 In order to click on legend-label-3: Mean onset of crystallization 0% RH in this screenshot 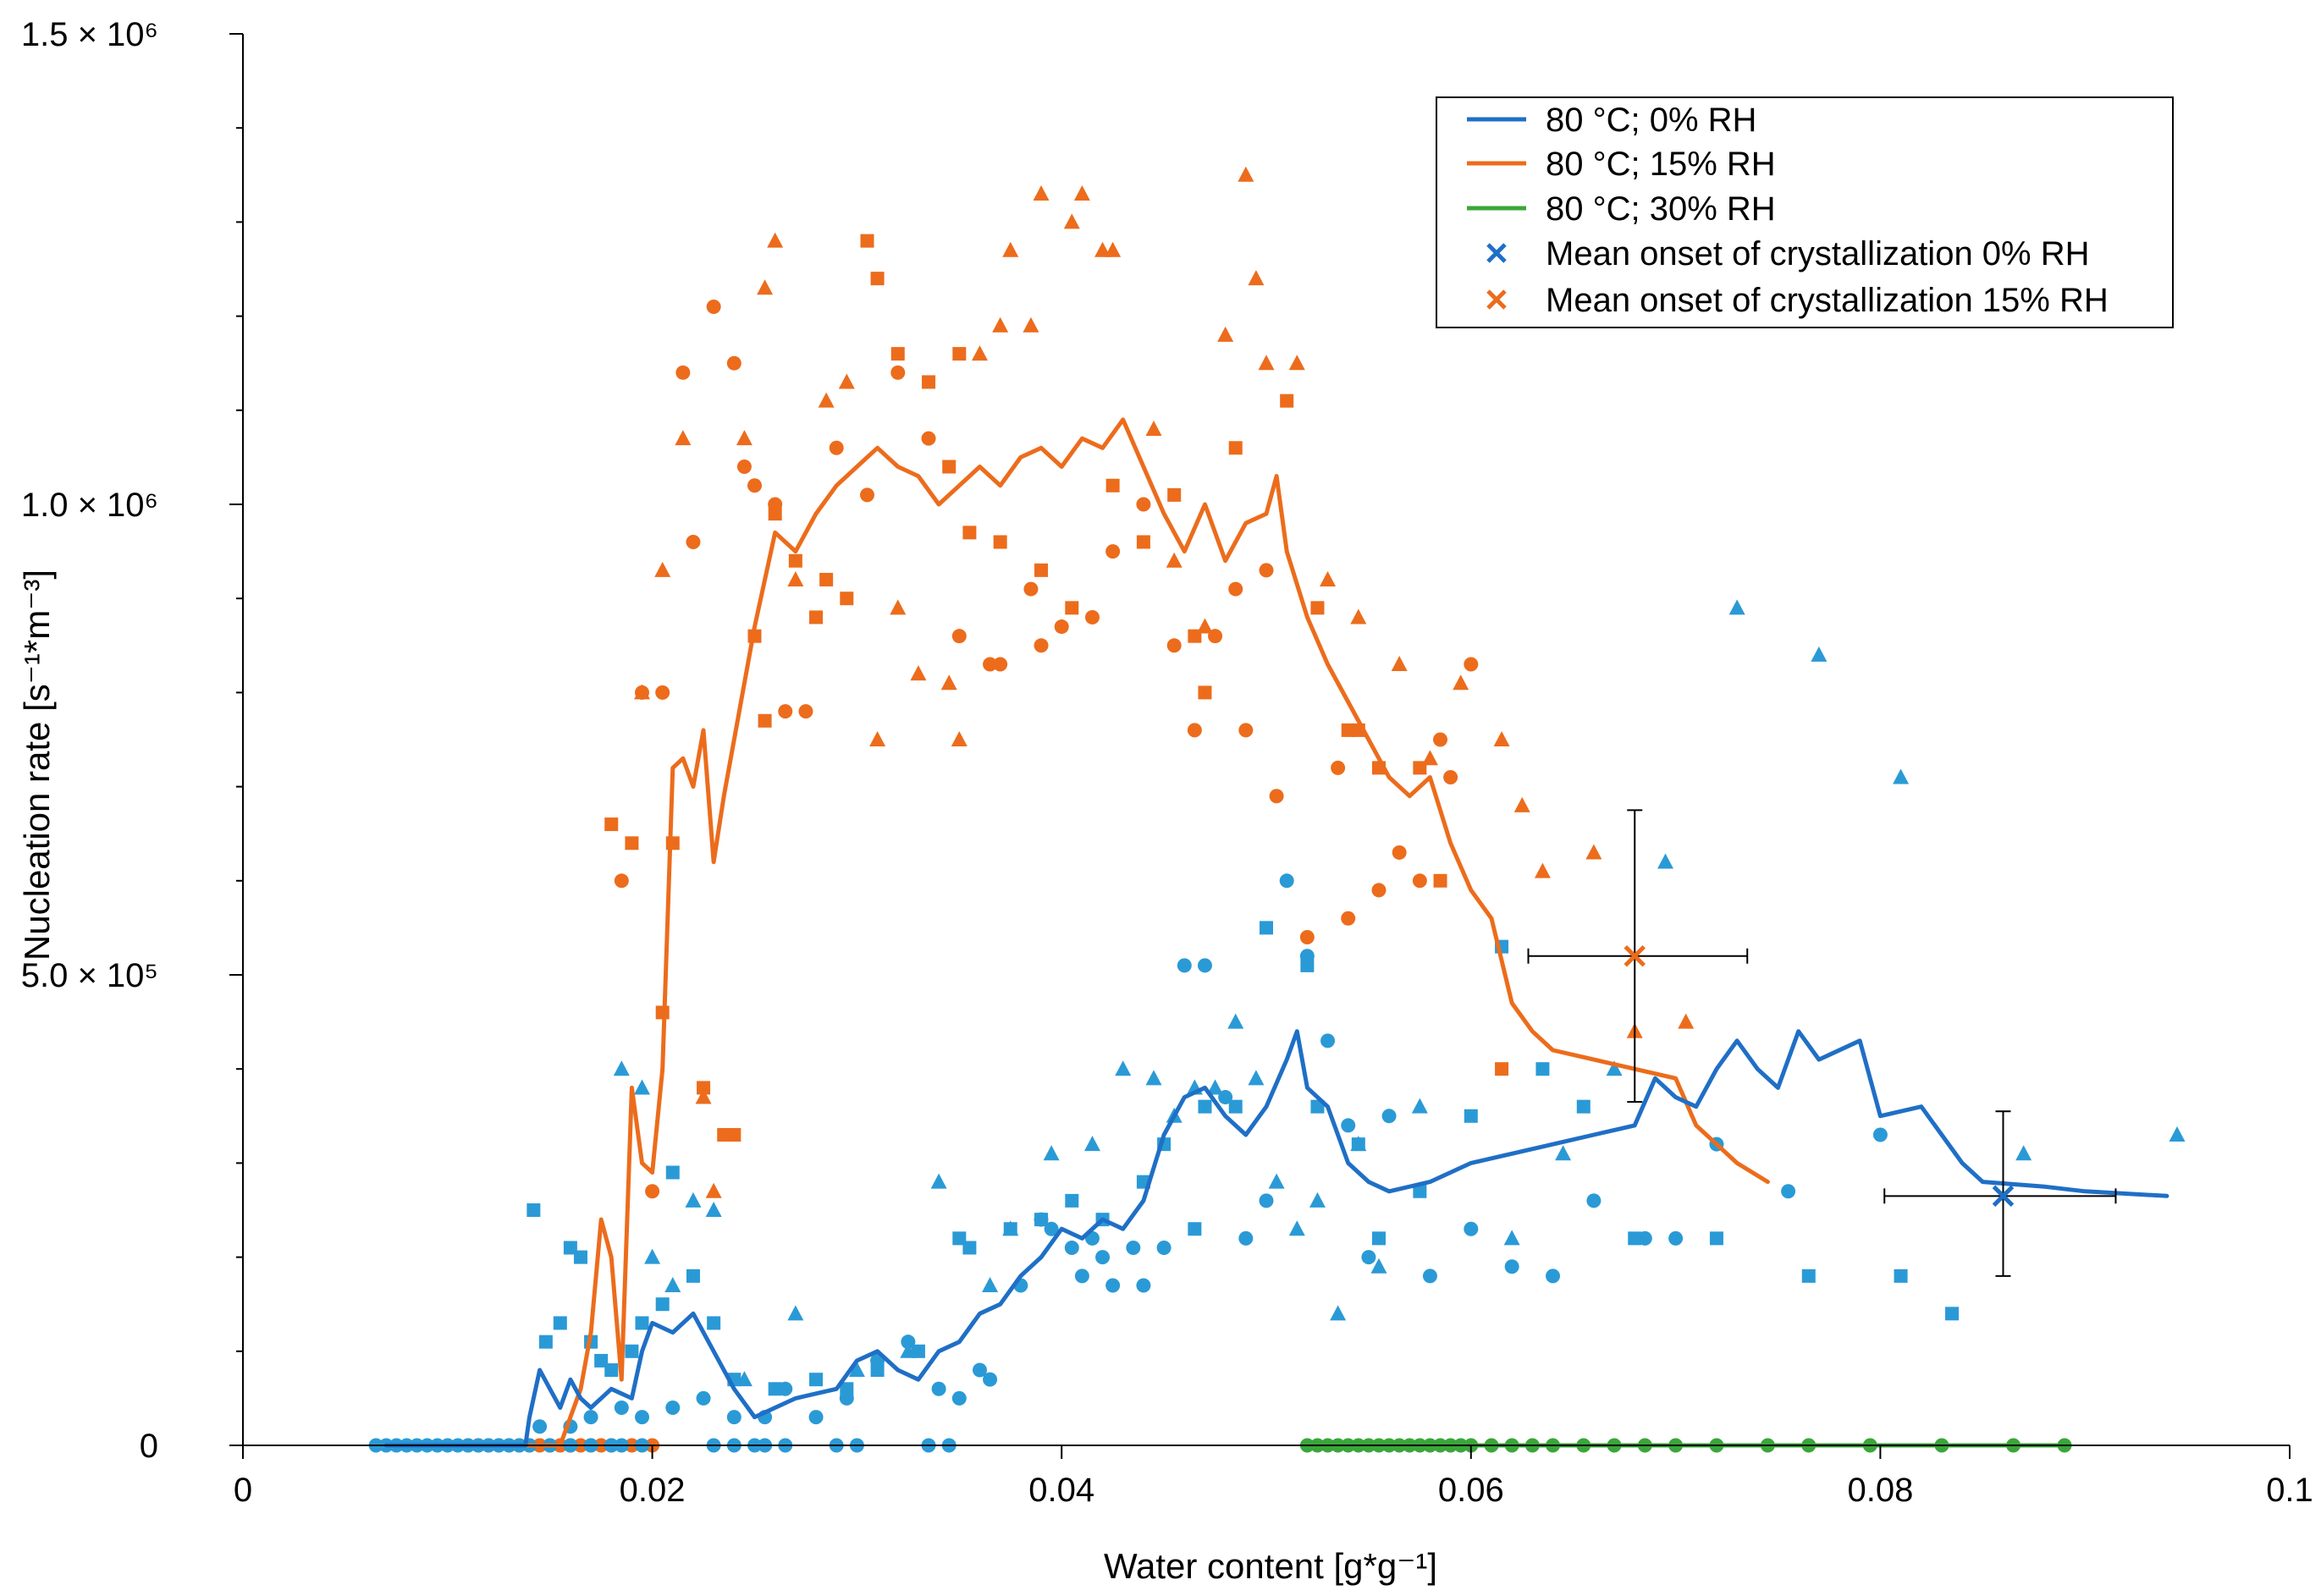, I will do `click(1818, 253)`.